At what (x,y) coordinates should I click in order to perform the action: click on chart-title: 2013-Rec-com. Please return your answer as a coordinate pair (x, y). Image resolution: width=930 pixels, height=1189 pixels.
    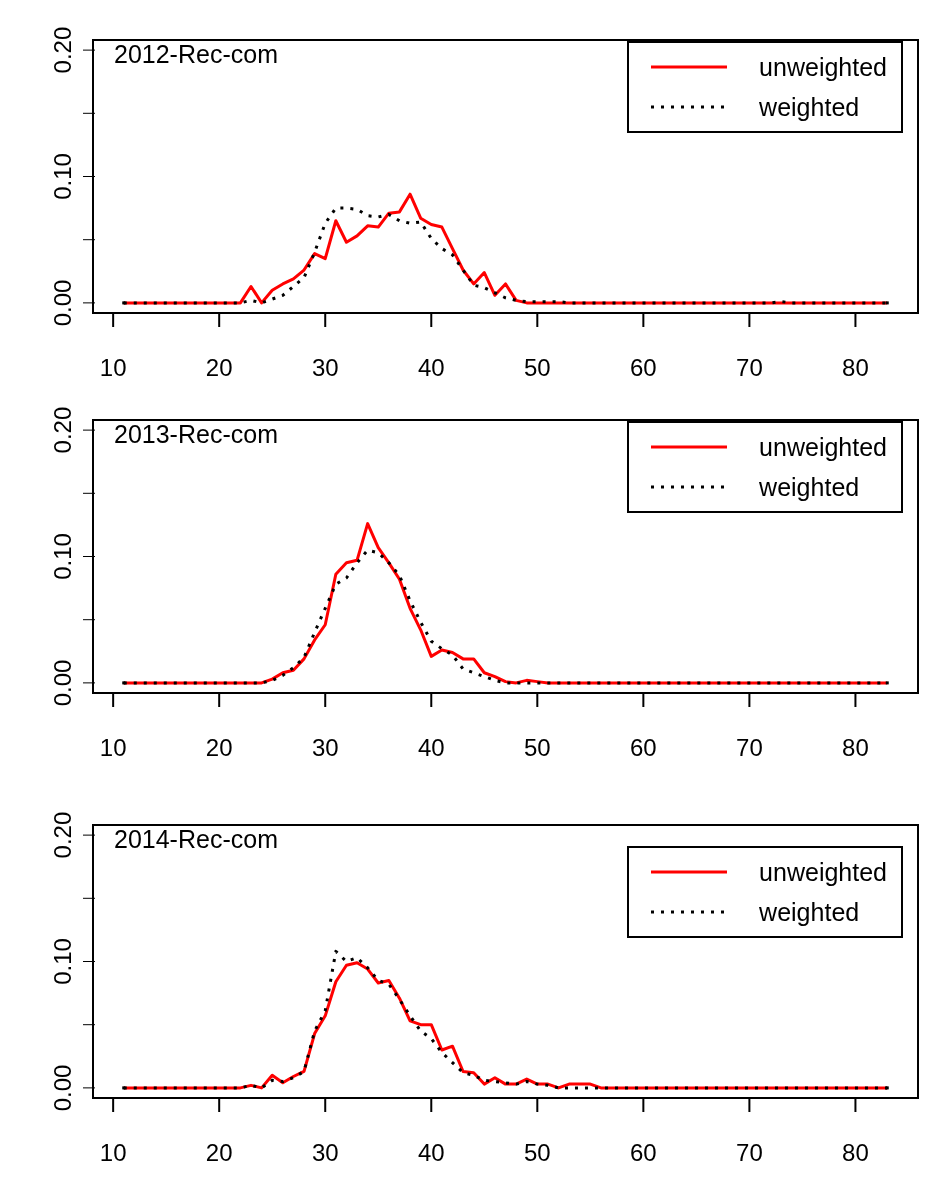
    Looking at the image, I should click on (196, 434).